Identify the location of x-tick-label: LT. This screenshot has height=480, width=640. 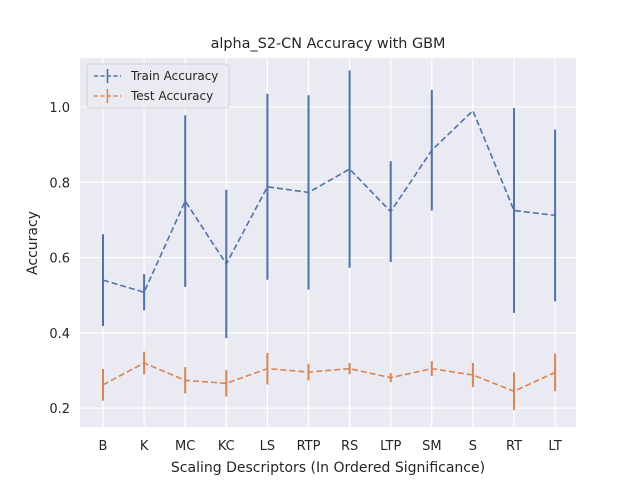
(554, 446).